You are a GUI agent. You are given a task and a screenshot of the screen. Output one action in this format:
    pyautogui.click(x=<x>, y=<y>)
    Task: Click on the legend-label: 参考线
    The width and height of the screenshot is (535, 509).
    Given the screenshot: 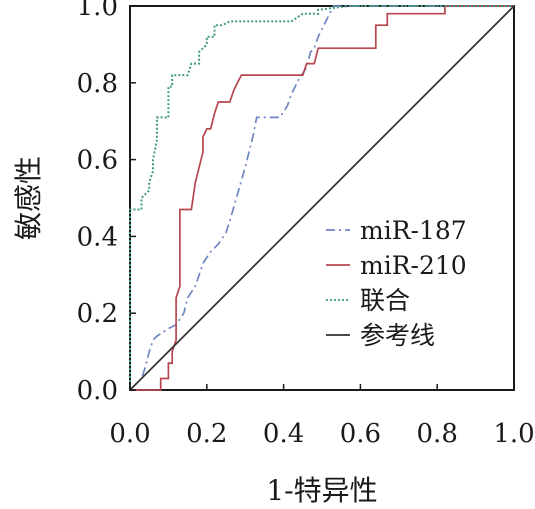 What is the action you would take?
    pyautogui.click(x=397, y=335)
    